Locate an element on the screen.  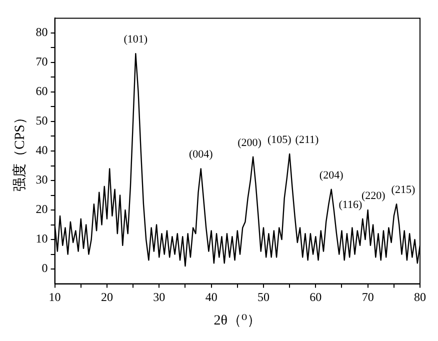
y-tick-label: 40 is located at coordinates (42, 150).